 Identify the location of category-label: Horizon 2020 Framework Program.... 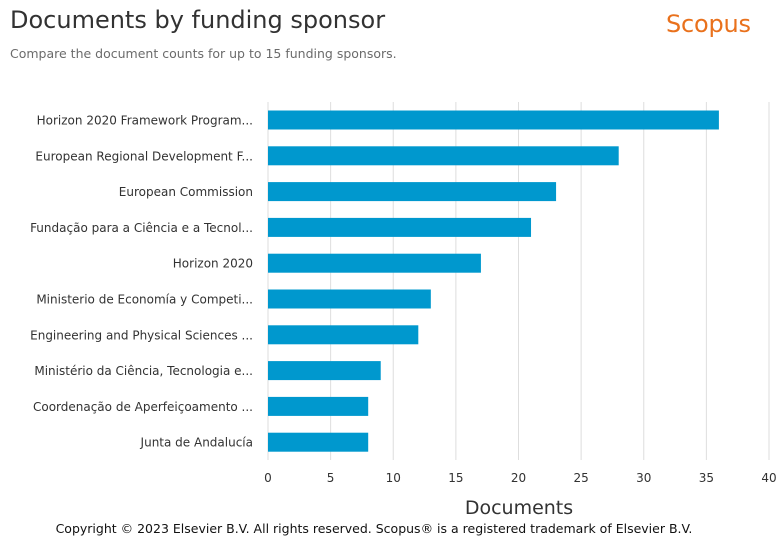
(145, 121).